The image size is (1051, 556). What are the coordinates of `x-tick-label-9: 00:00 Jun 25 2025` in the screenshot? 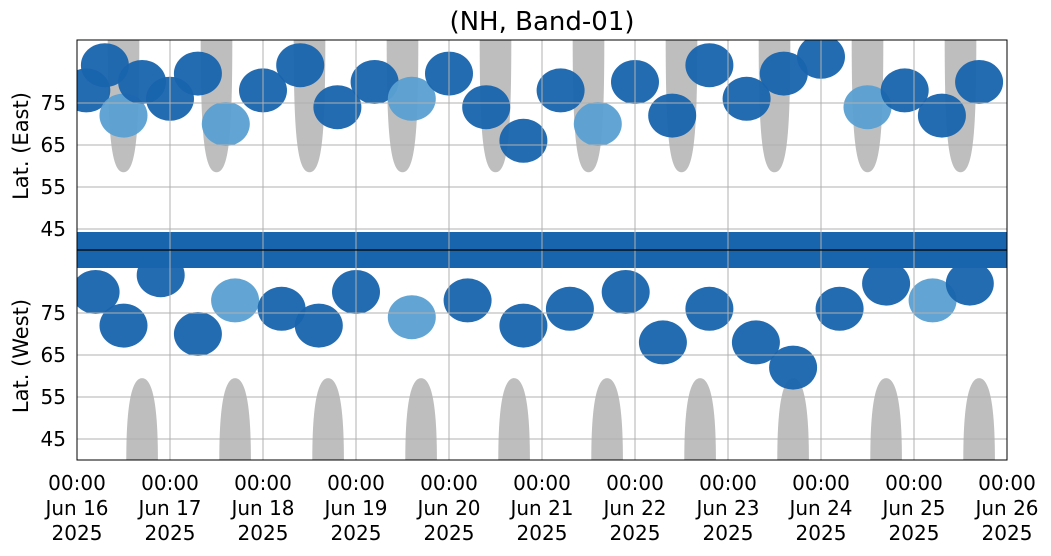 It's located at (912, 508).